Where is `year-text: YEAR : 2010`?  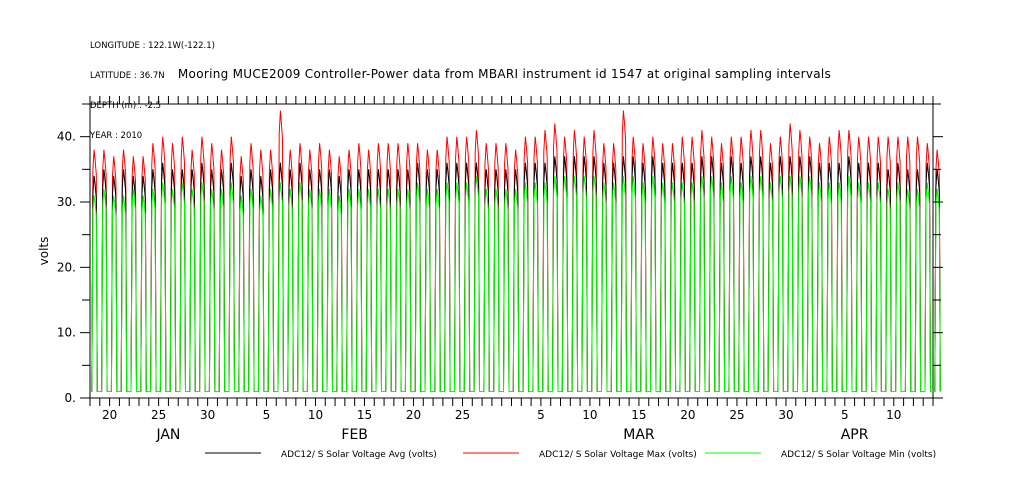 year-text: YEAR : 2010 is located at coordinates (116, 136).